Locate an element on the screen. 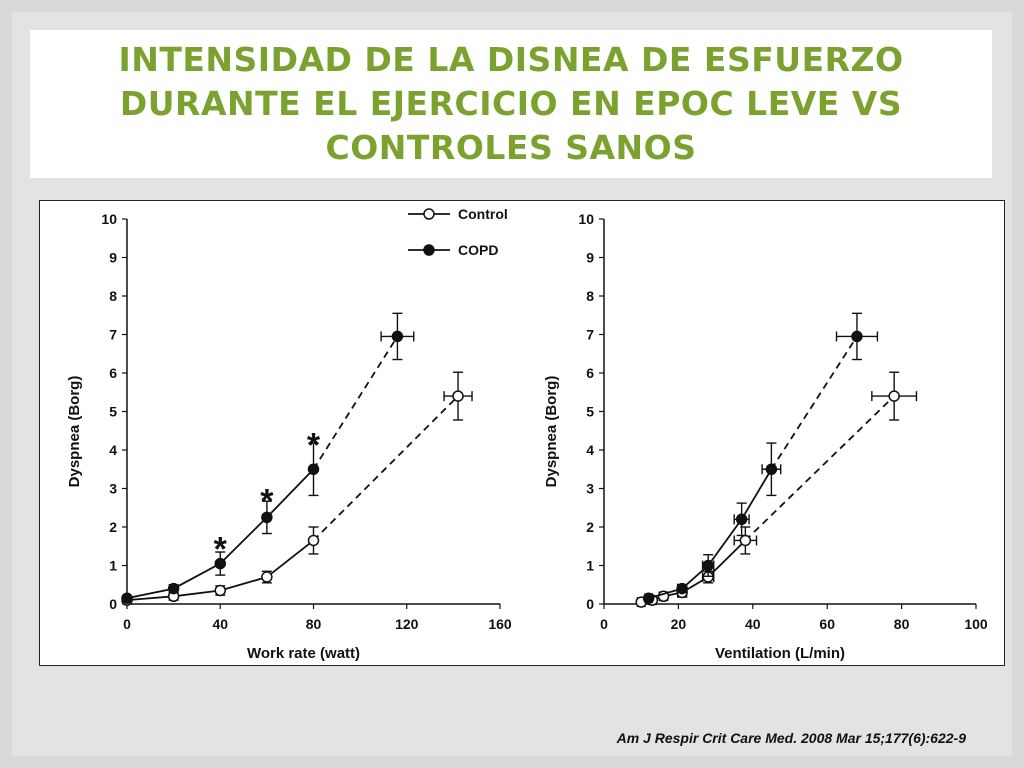 This screenshot has width=1024, height=768. x-tick-label: 160 is located at coordinates (500, 624).